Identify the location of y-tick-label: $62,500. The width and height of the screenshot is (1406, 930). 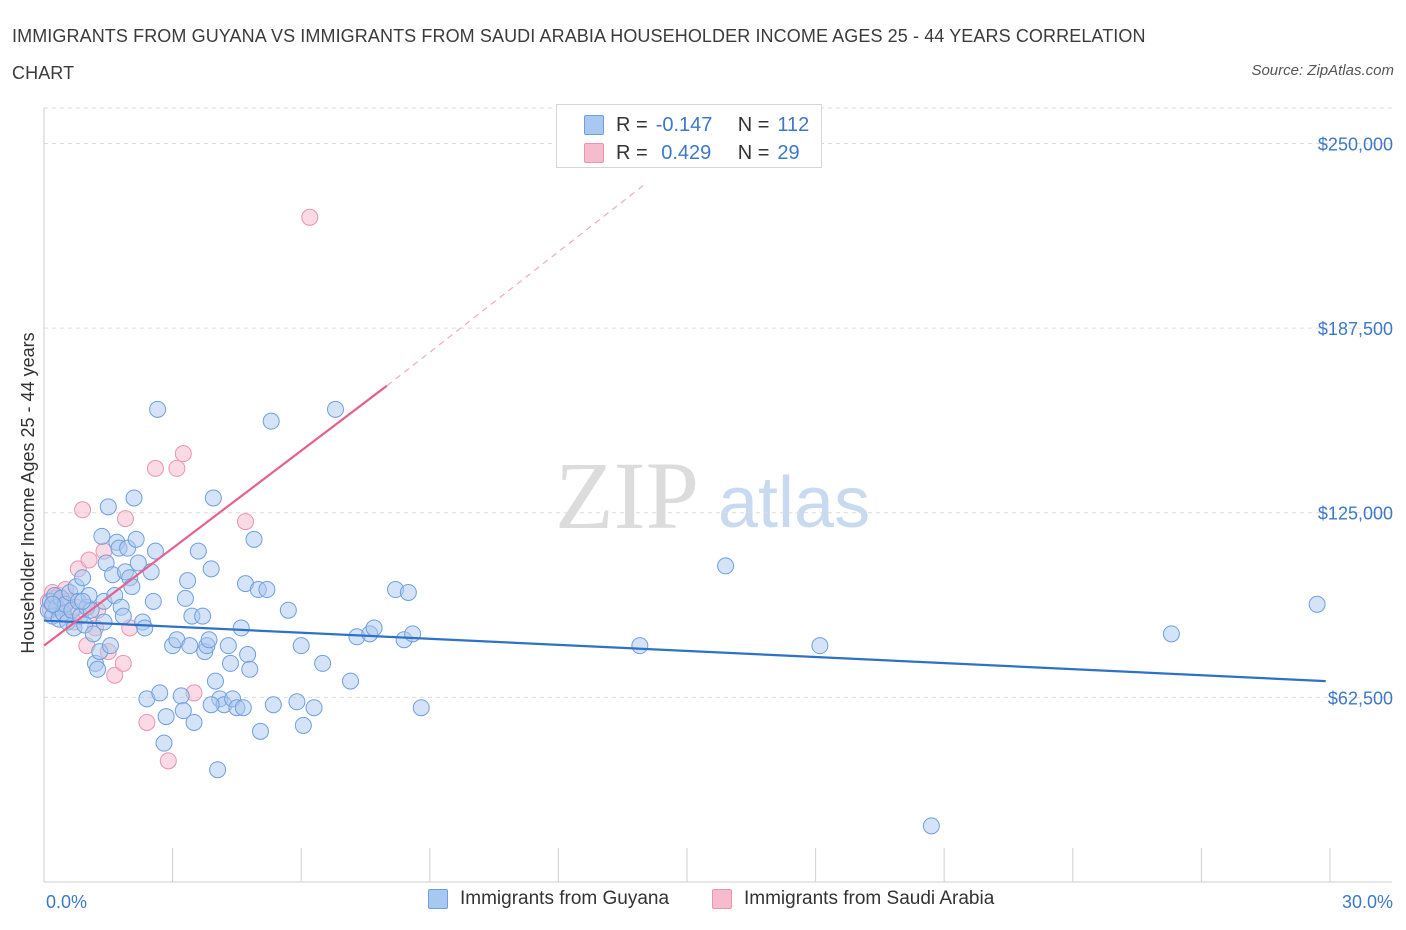
(1360, 698).